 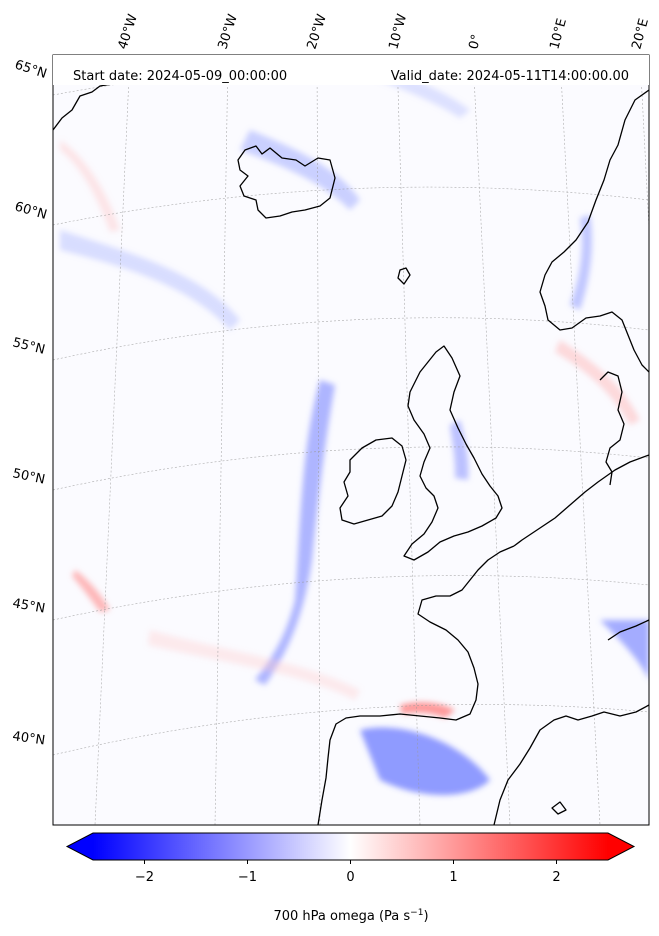 What do you see at coordinates (351, 70) in the screenshot?
I see `header-background` at bounding box center [351, 70].